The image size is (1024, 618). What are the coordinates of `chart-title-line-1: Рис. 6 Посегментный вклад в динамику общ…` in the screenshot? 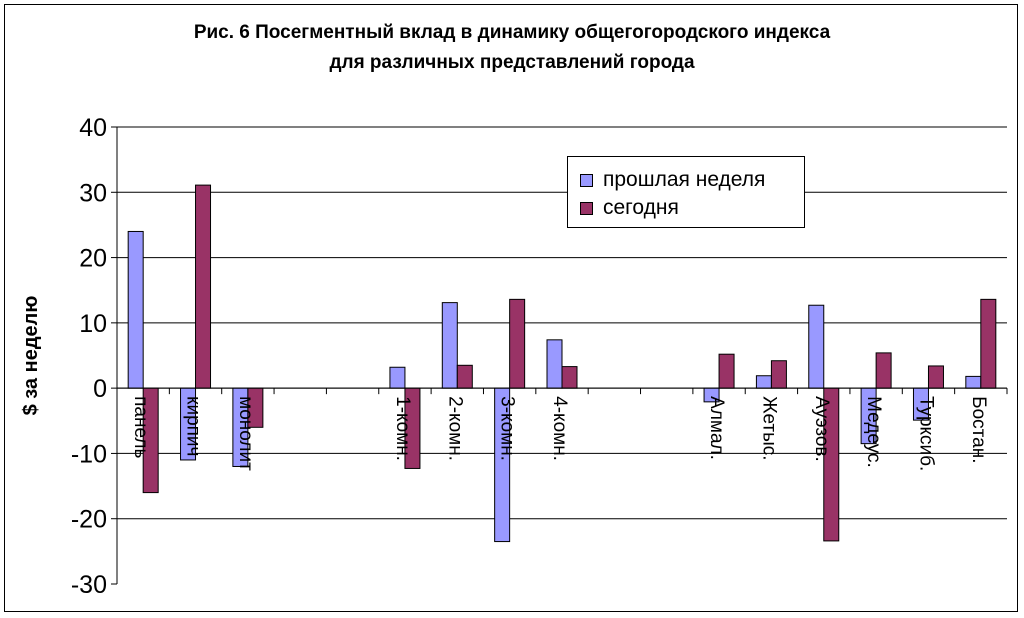 It's located at (512, 32).